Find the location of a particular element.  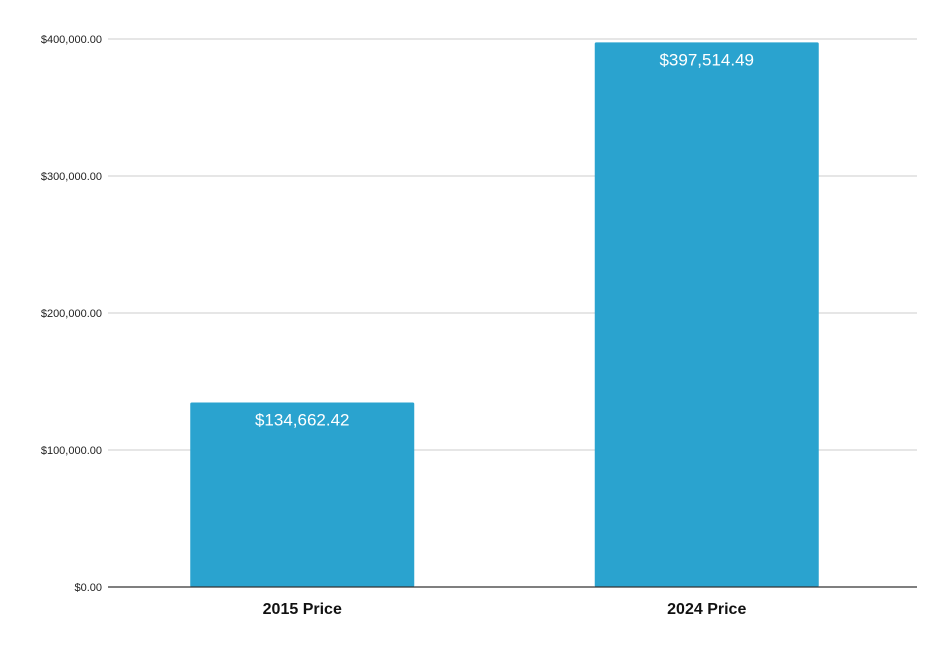

y-tick-label: $300,000.00 is located at coordinates (71, 177).